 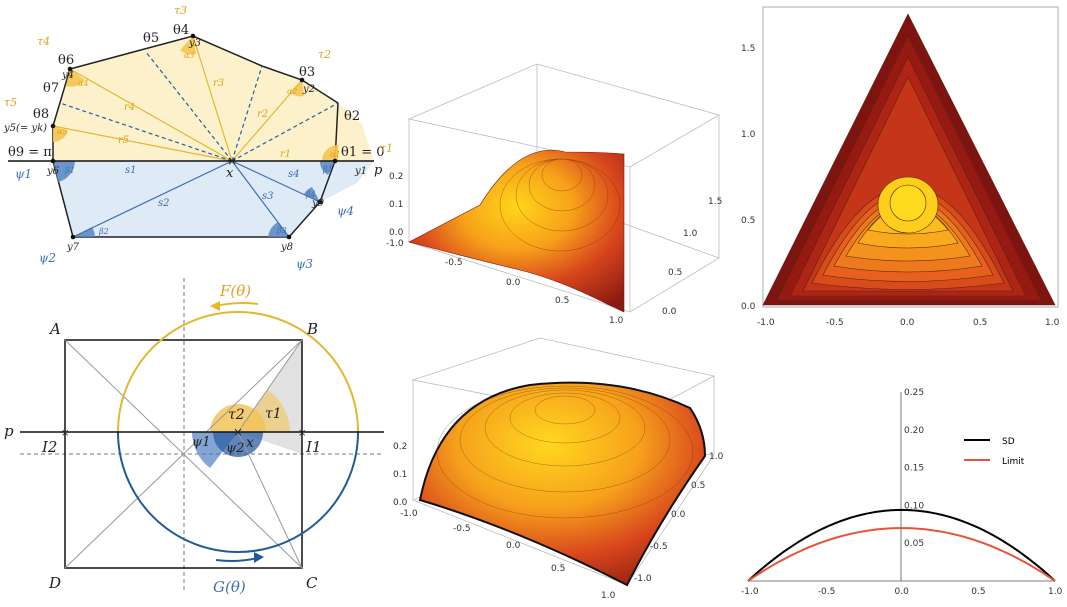 What do you see at coordinates (748, 49) in the screenshot?
I see `contour-y-tick-3: 1.5` at bounding box center [748, 49].